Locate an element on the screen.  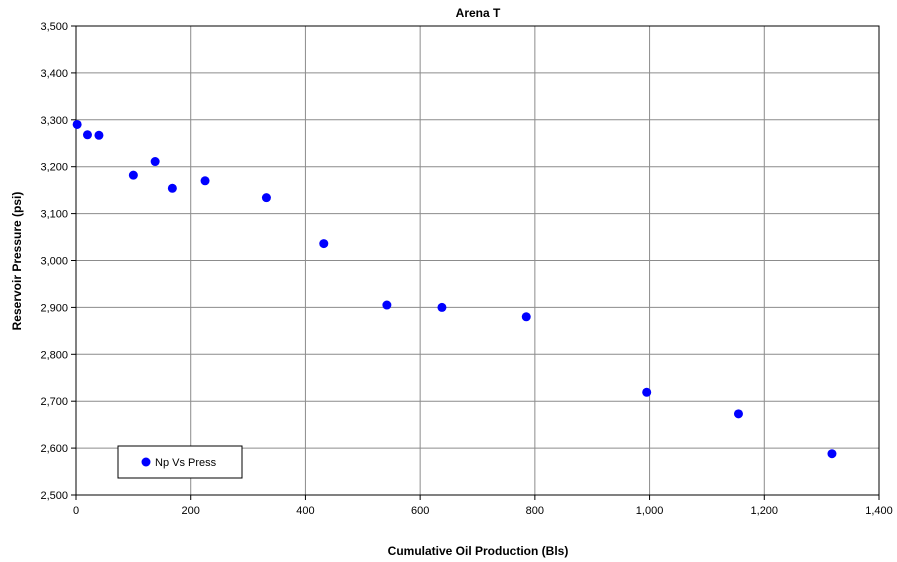
y-tick-label: 3,400 is located at coordinates (54, 74).